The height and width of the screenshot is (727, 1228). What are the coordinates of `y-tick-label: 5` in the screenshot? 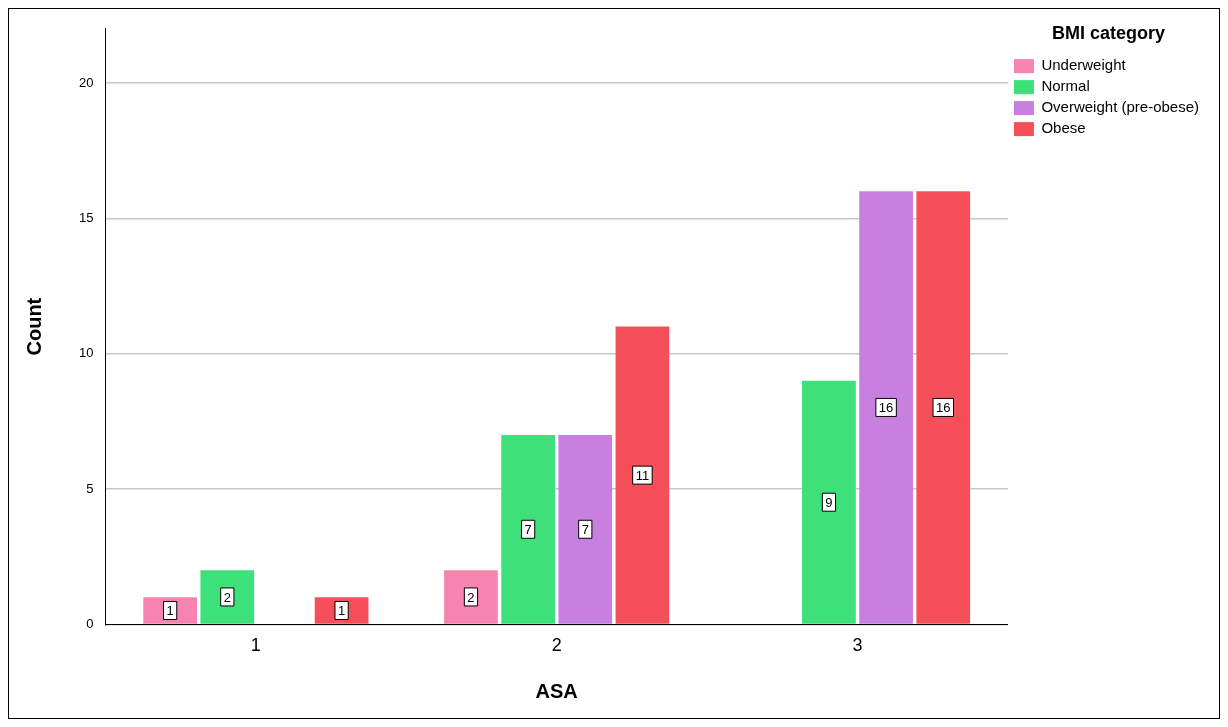 It's located at (90, 488).